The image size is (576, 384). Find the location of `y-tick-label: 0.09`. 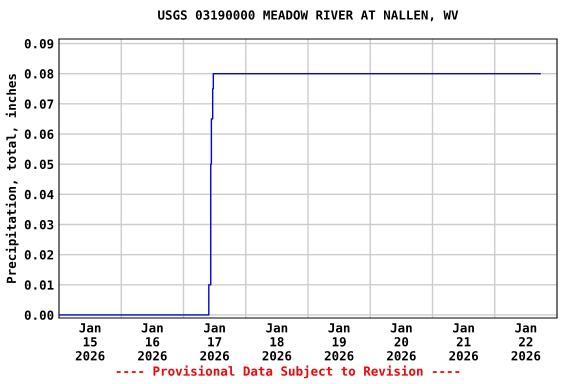

y-tick-label: 0.09 is located at coordinates (39, 43).